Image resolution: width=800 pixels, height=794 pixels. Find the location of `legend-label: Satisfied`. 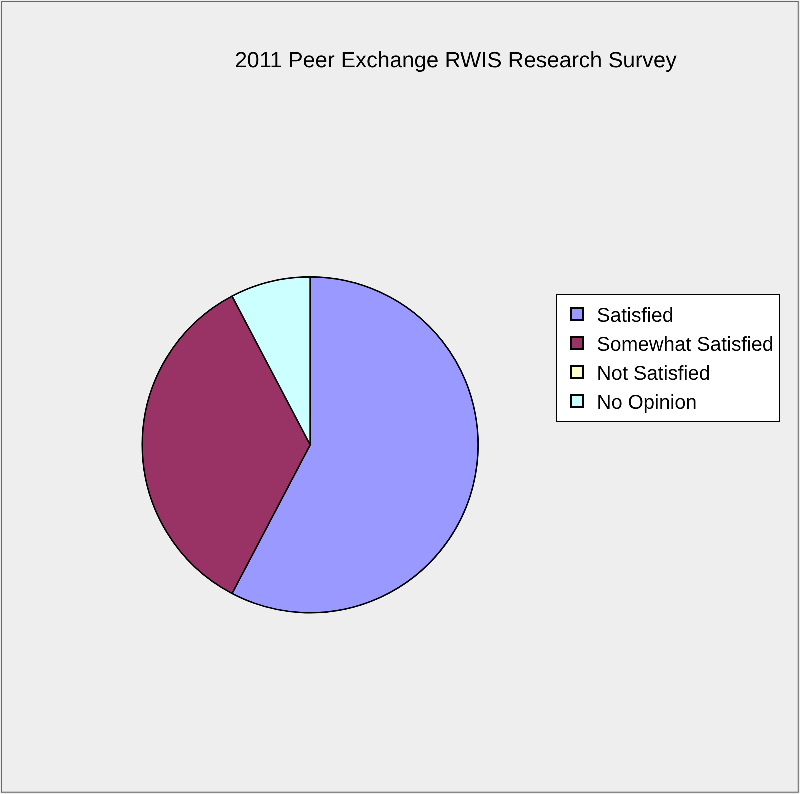

legend-label: Satisfied is located at coordinates (635, 316).